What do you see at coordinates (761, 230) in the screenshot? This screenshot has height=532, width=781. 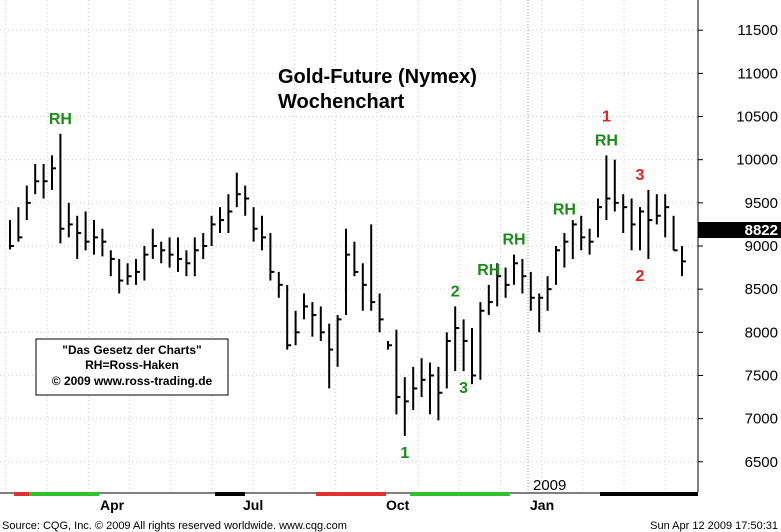 I see `last-value-label: 8822` at bounding box center [761, 230].